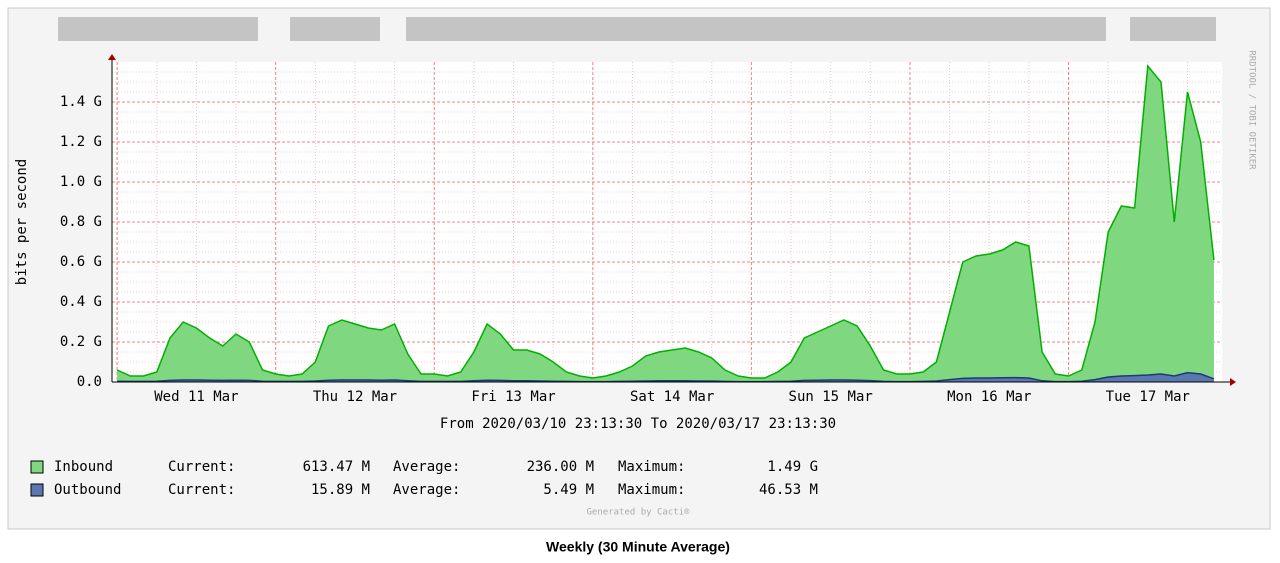  What do you see at coordinates (340, 490) in the screenshot?
I see `legend-stat-value: 15.89 M` at bounding box center [340, 490].